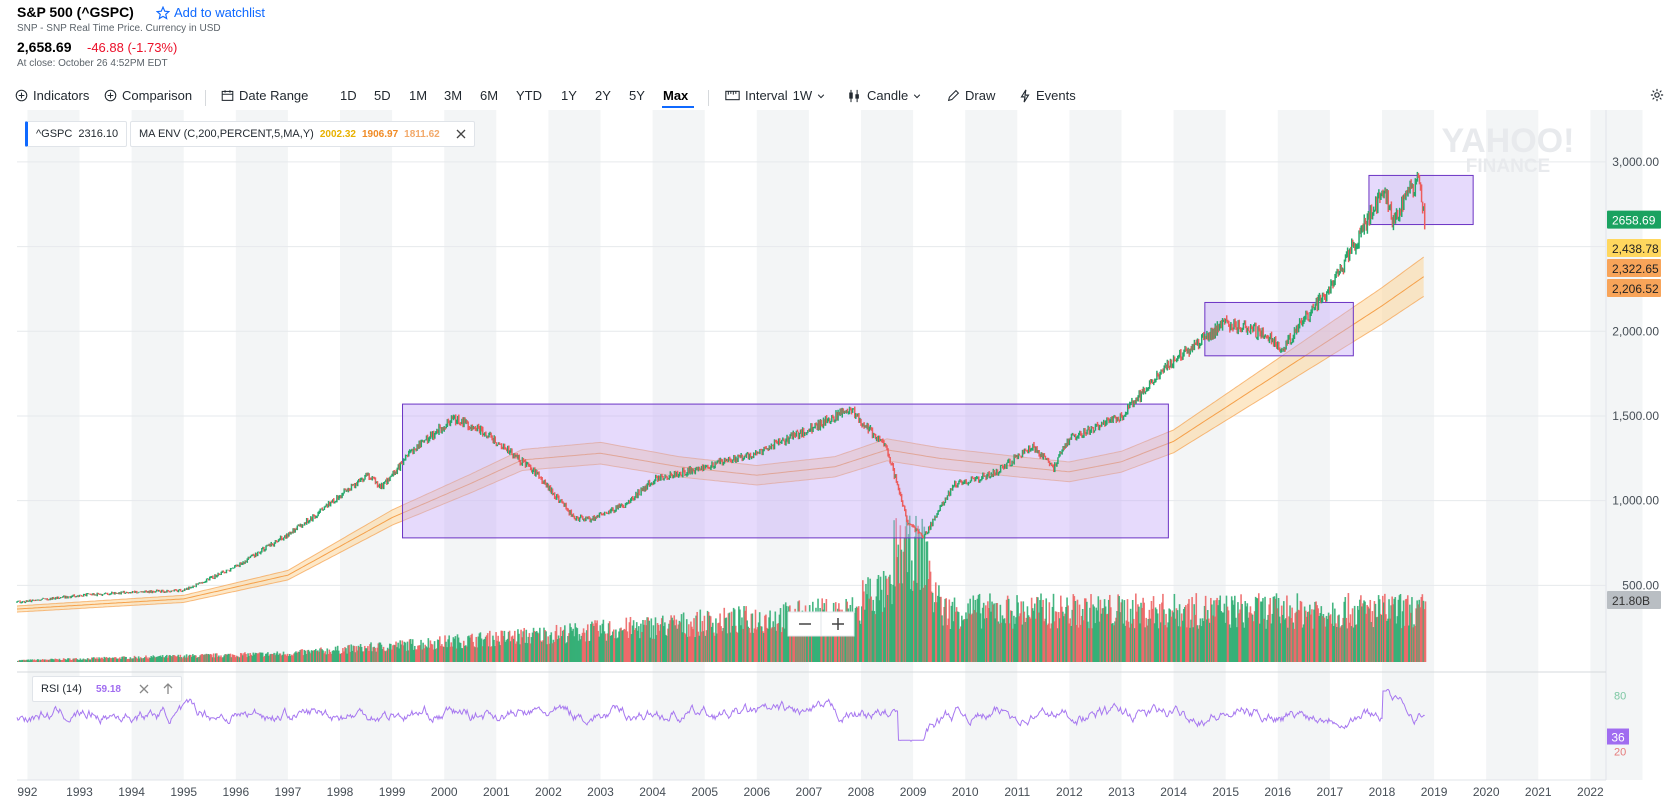 The image size is (1668, 803). Describe the element at coordinates (785, 471) in the screenshot. I see `highlight-box` at that location.